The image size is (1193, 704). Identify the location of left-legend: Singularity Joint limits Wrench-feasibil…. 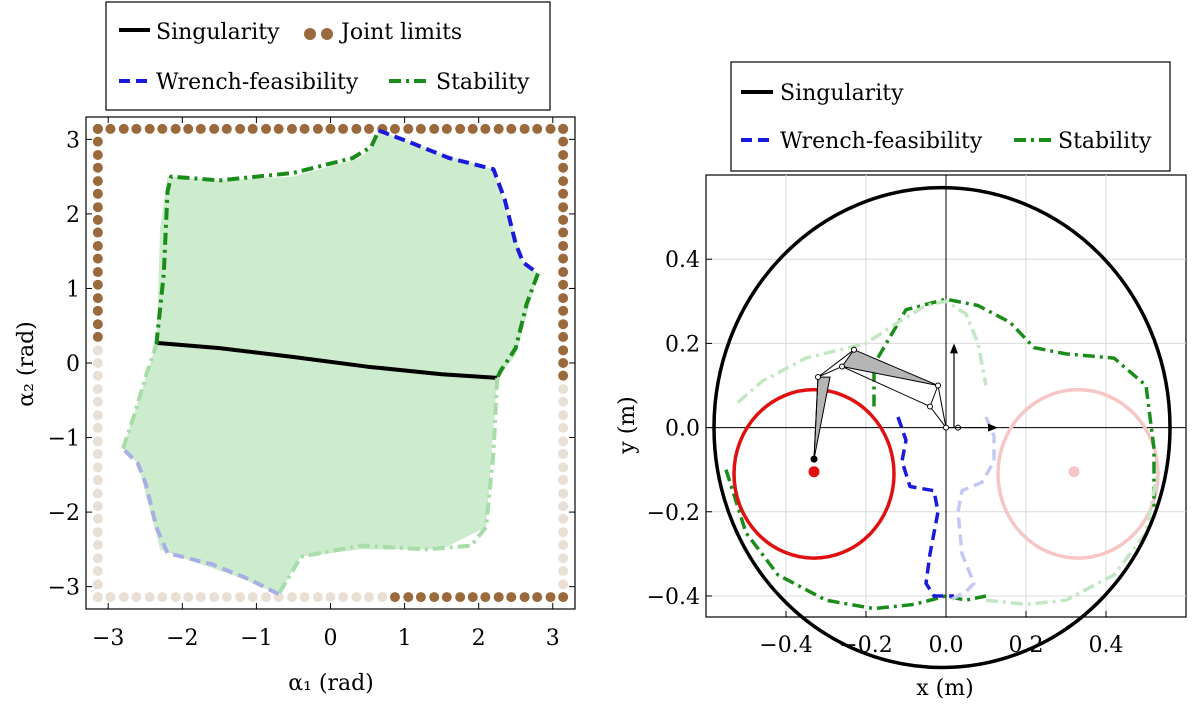
(328, 56).